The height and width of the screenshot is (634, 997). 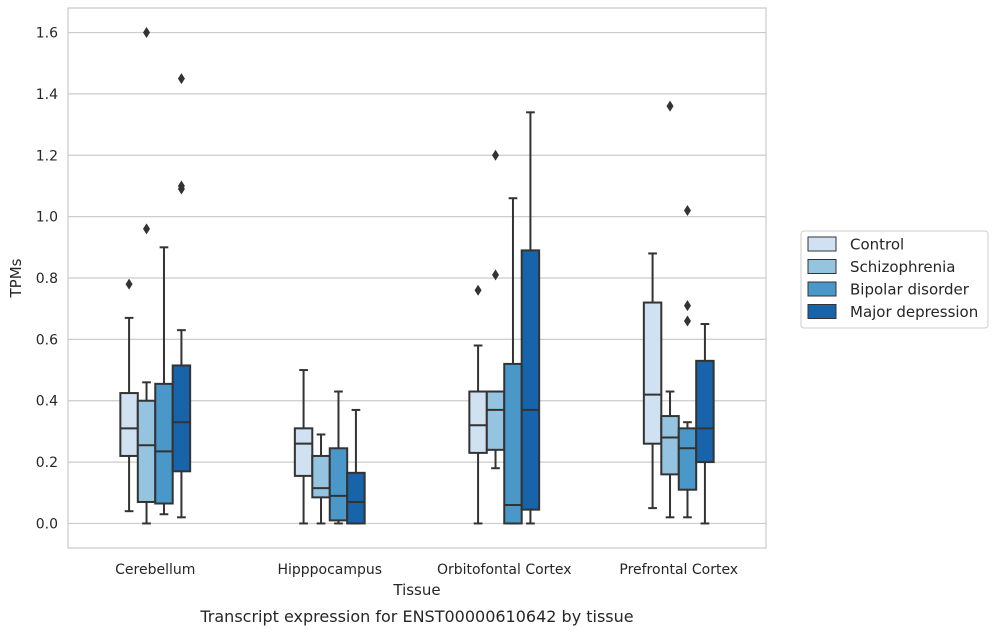 What do you see at coordinates (47, 95) in the screenshot?
I see `y-tick-label: 1.4` at bounding box center [47, 95].